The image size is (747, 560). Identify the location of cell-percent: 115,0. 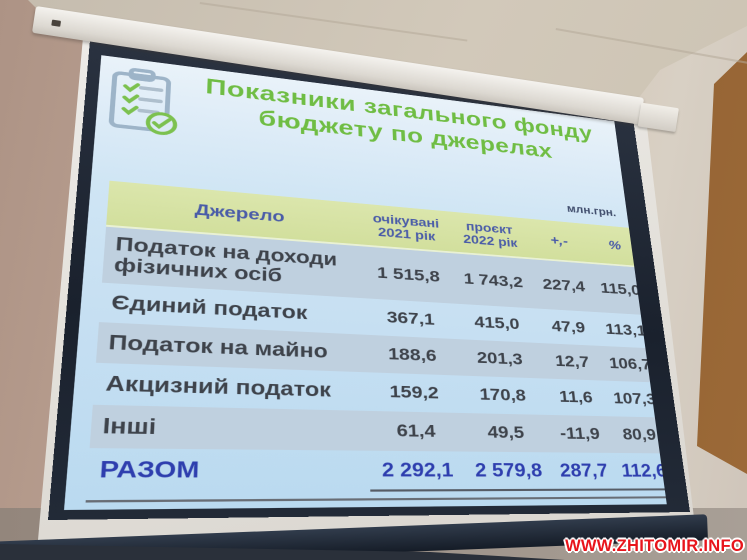
(620, 289).